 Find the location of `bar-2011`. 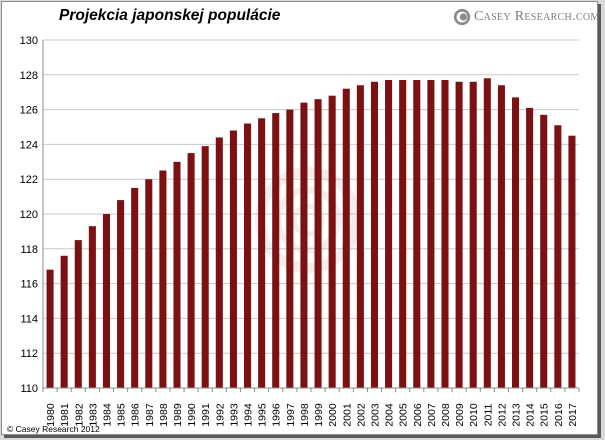

bar-2011 is located at coordinates (487, 233).